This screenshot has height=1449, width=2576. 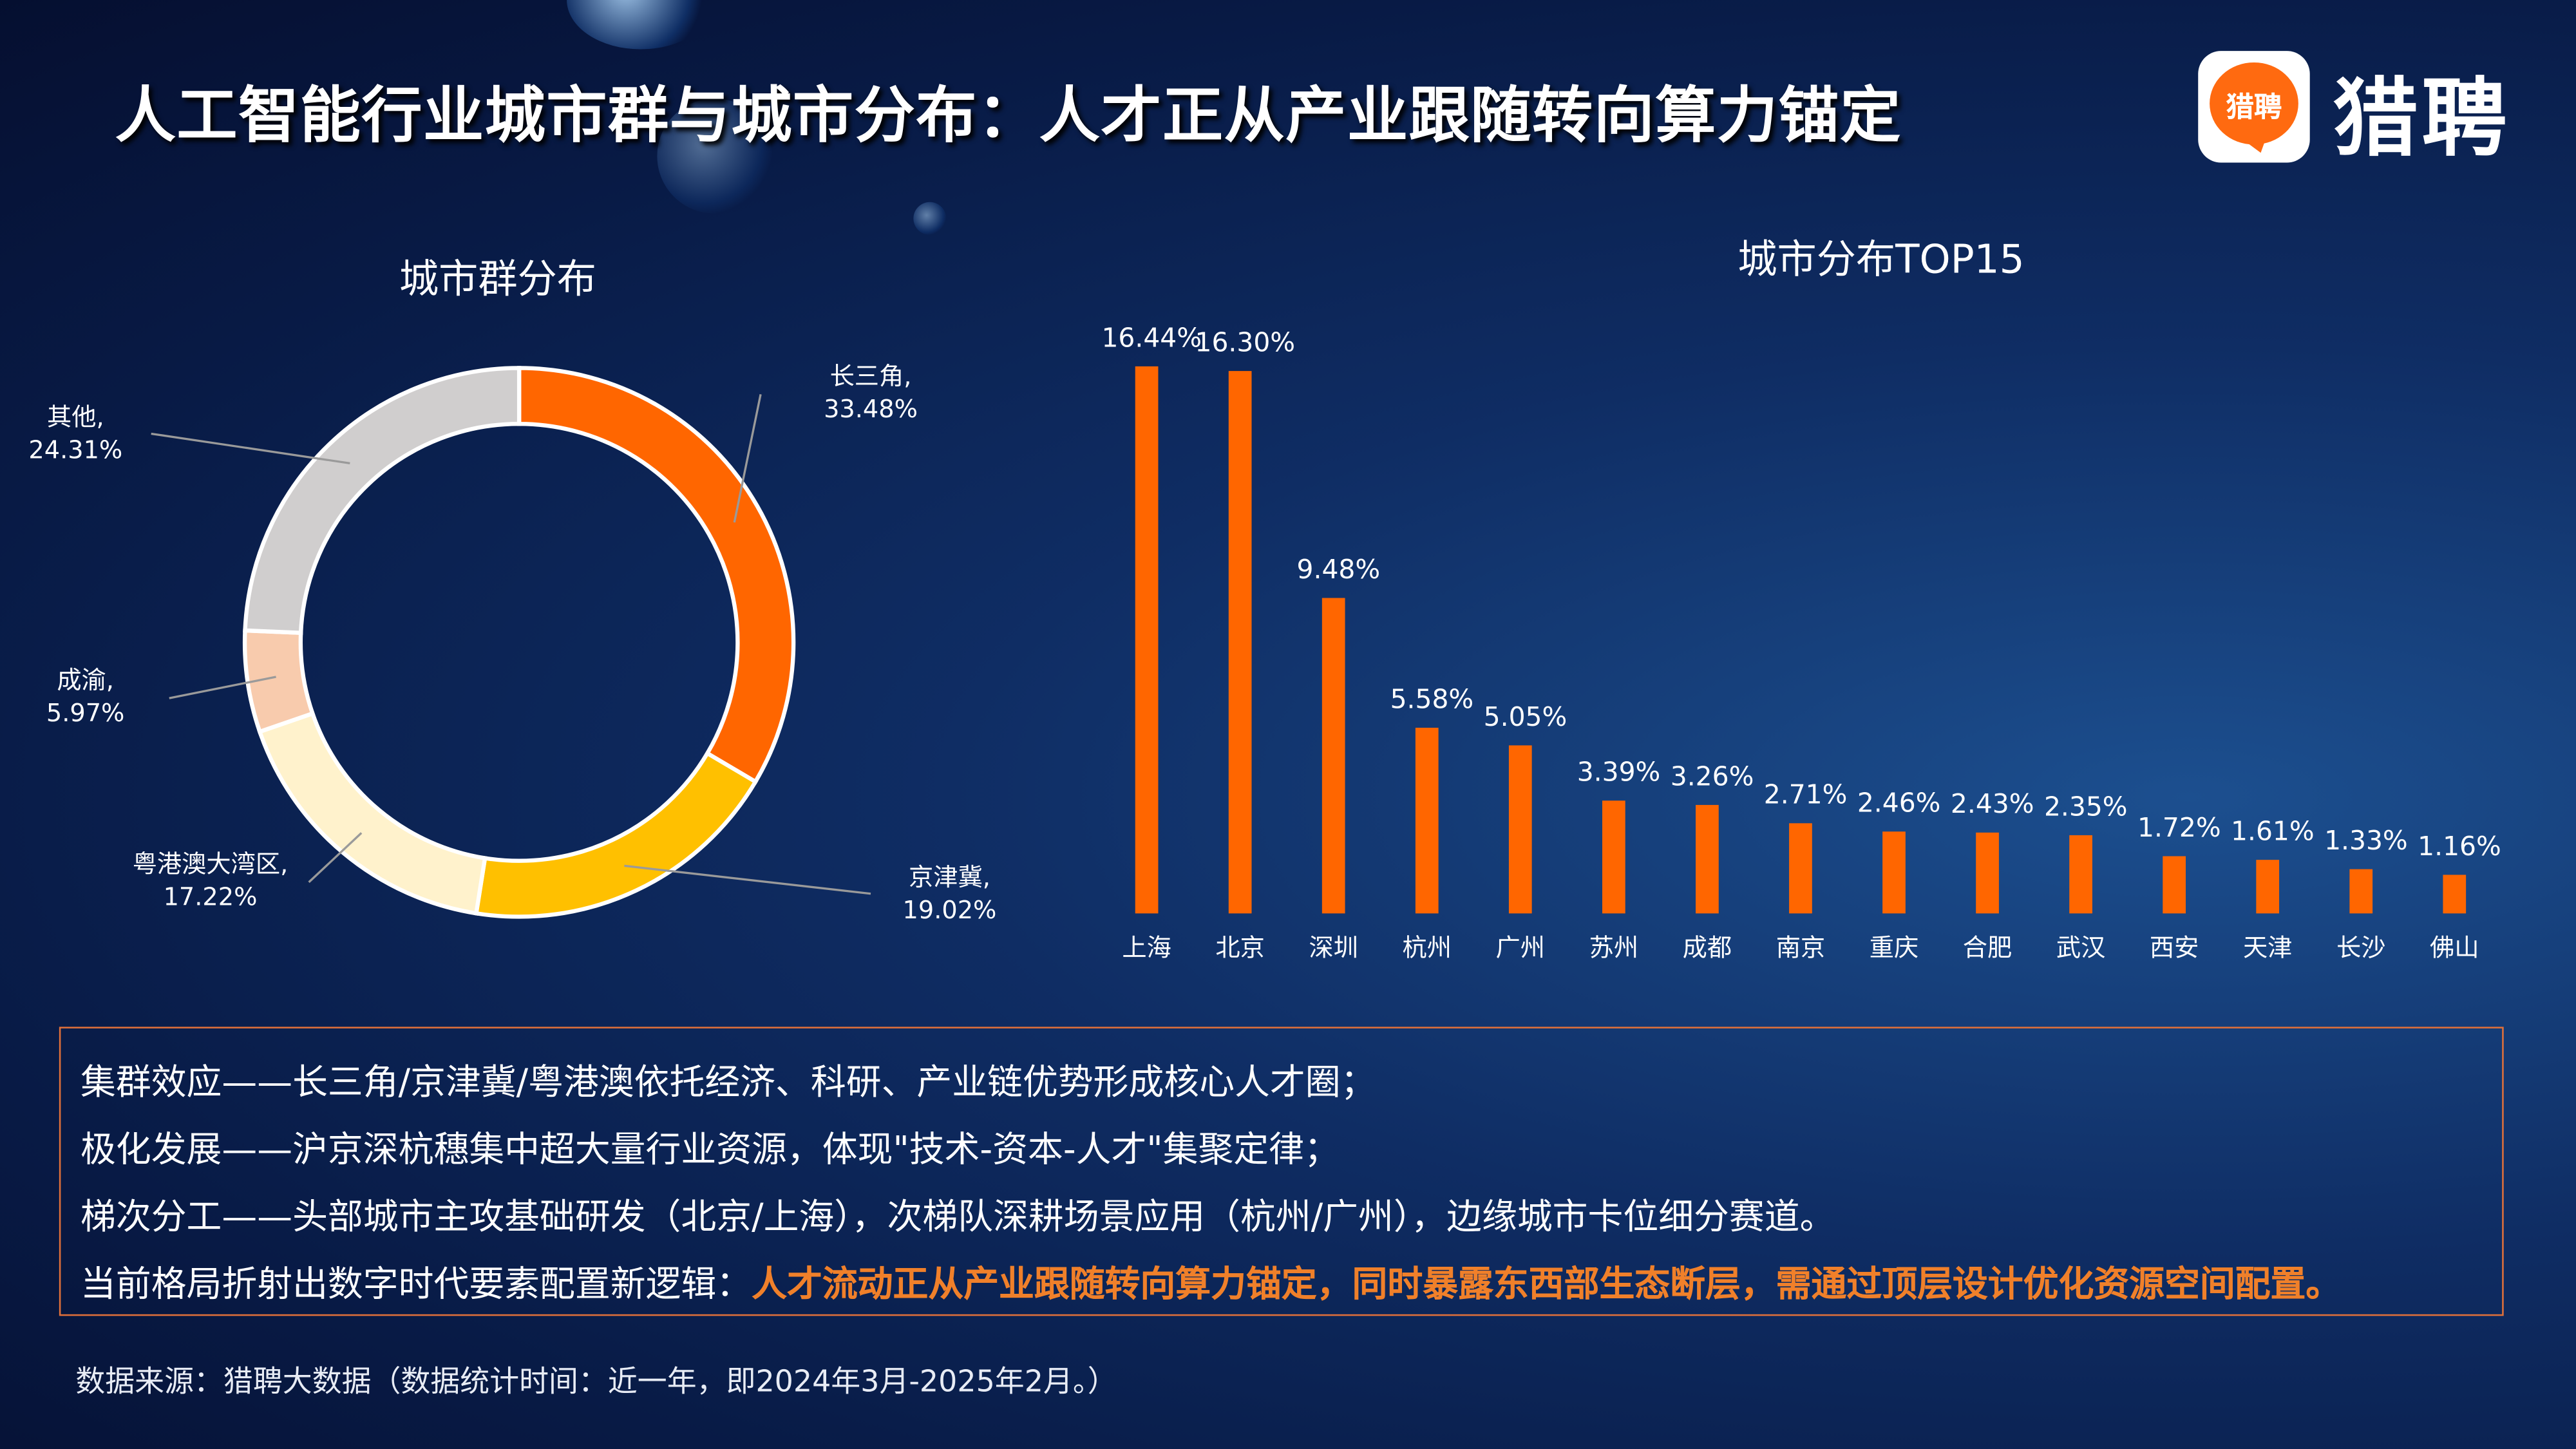 What do you see at coordinates (1987, 948) in the screenshot?
I see `bar-category-label: 合肥` at bounding box center [1987, 948].